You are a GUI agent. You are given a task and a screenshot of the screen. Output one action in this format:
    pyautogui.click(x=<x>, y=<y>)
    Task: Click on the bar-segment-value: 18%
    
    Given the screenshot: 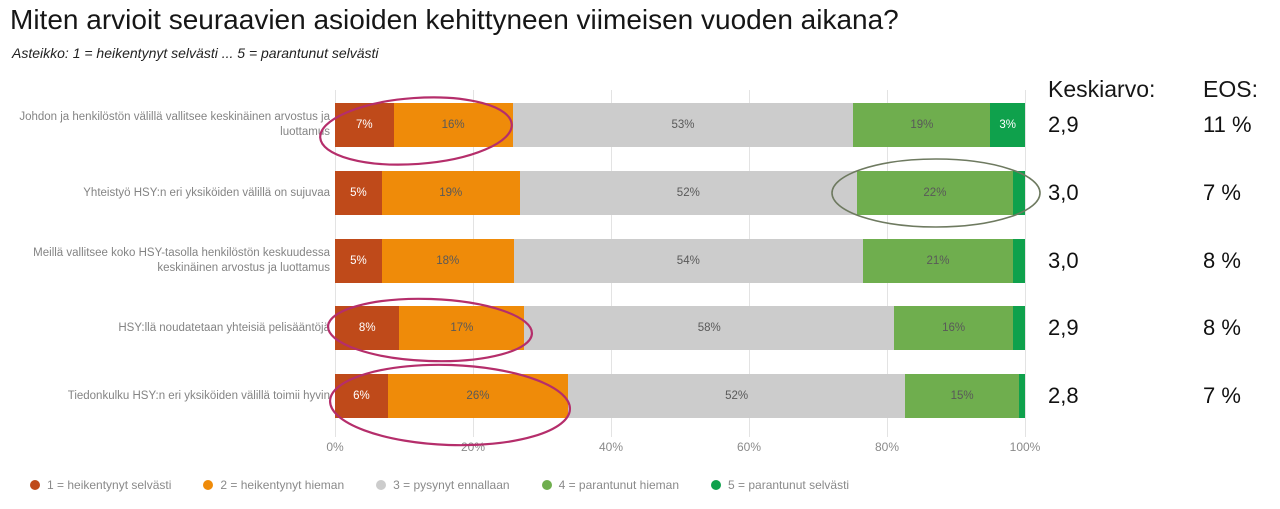 What is the action you would take?
    pyautogui.click(x=448, y=261)
    